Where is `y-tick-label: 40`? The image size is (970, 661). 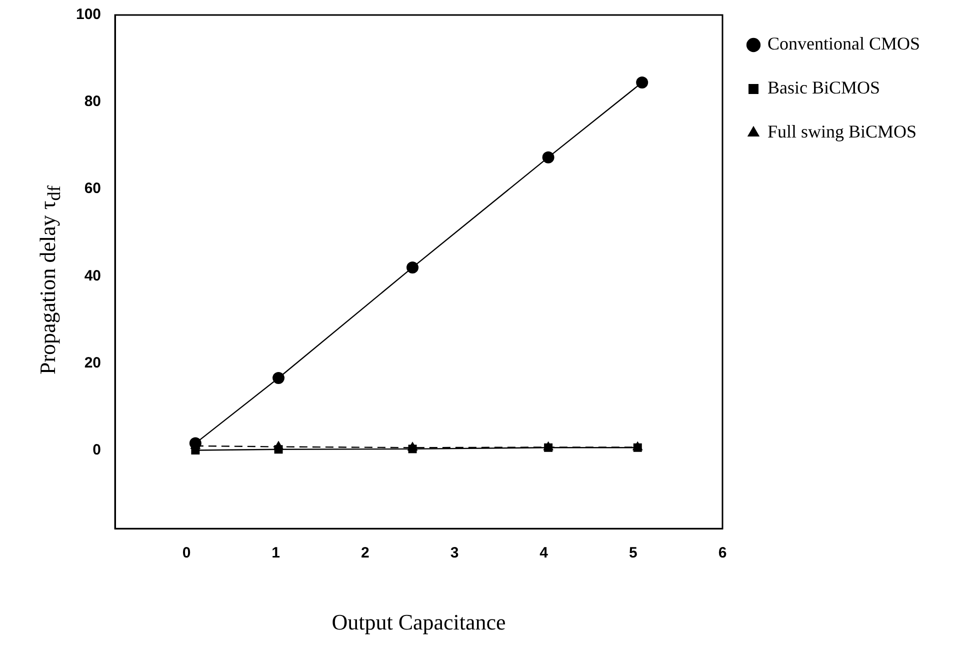 y-tick-label: 40 is located at coordinates (93, 275).